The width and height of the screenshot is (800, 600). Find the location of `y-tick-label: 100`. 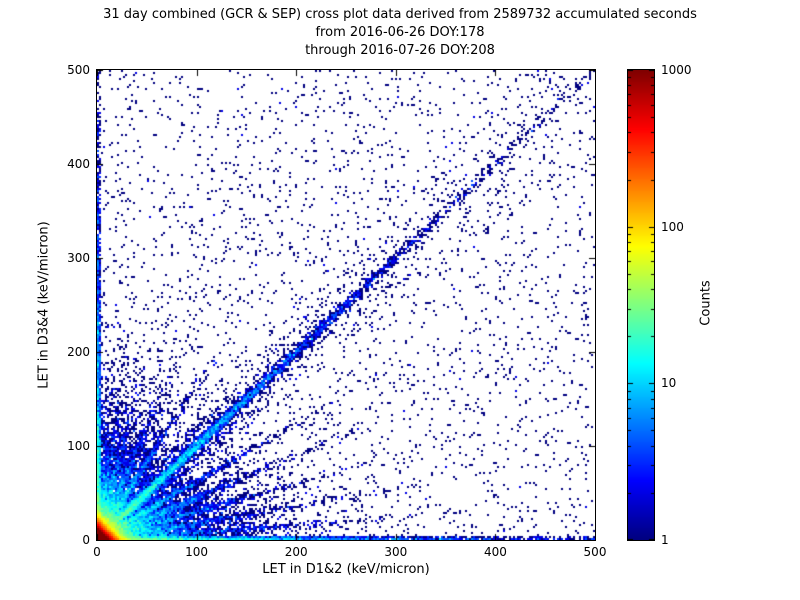

y-tick-label: 100 is located at coordinates (78, 446).